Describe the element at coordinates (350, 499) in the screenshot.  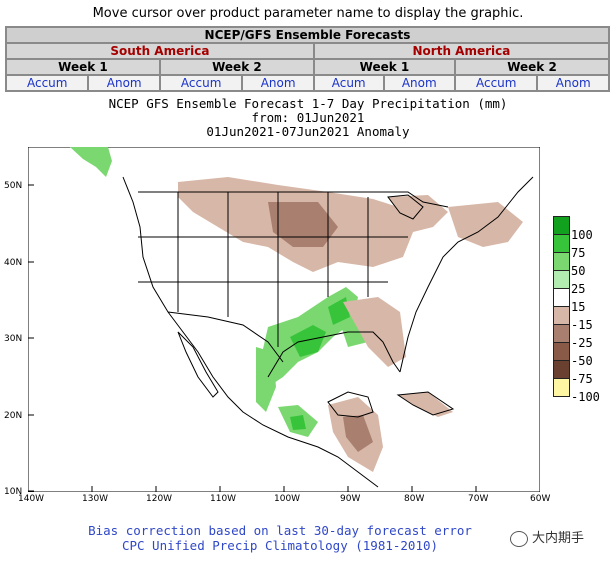
I see `lon-label-90w: 90W` at that location.